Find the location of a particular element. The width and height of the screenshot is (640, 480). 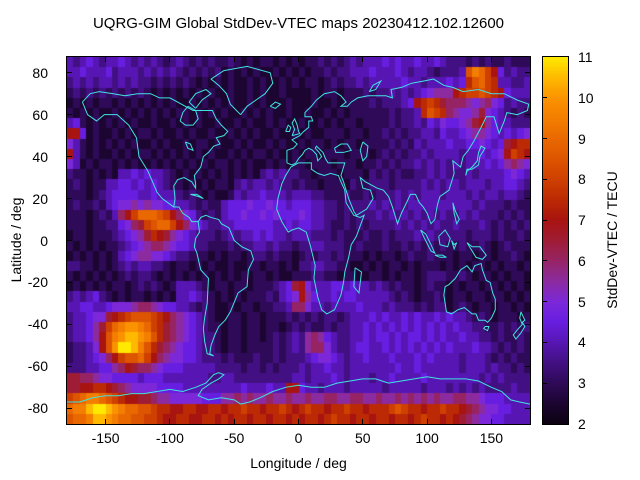

x-tick-label: 0 is located at coordinates (298, 438).